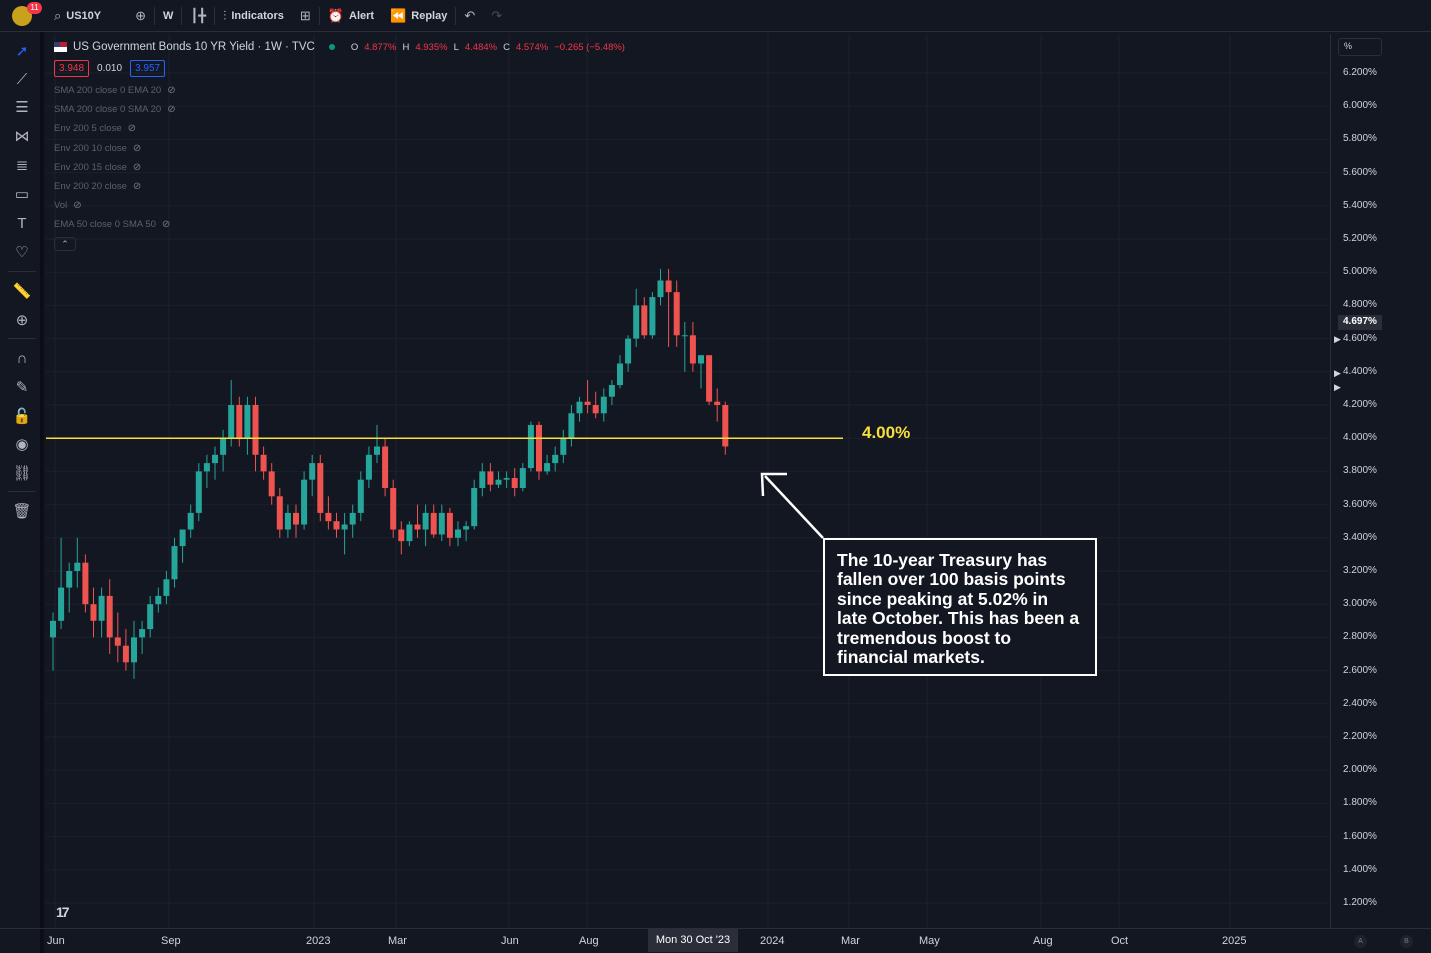  What do you see at coordinates (1360, 570) in the screenshot?
I see `price-tick-label: 3.200%` at bounding box center [1360, 570].